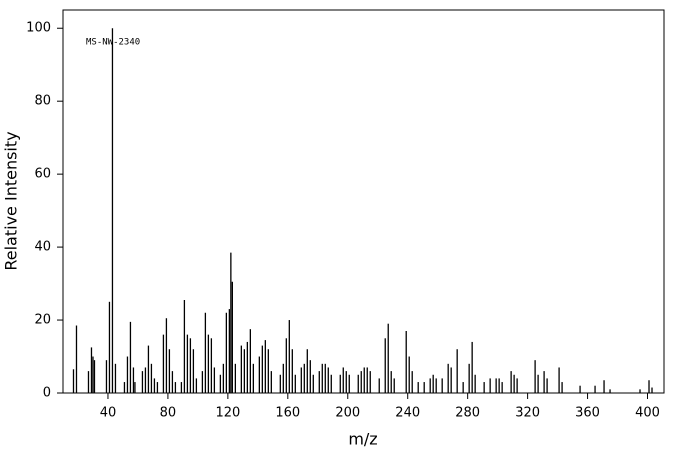 The height and width of the screenshot is (455, 676). Describe the element at coordinates (362, 439) in the screenshot. I see `x-axis-title: m/z` at that location.